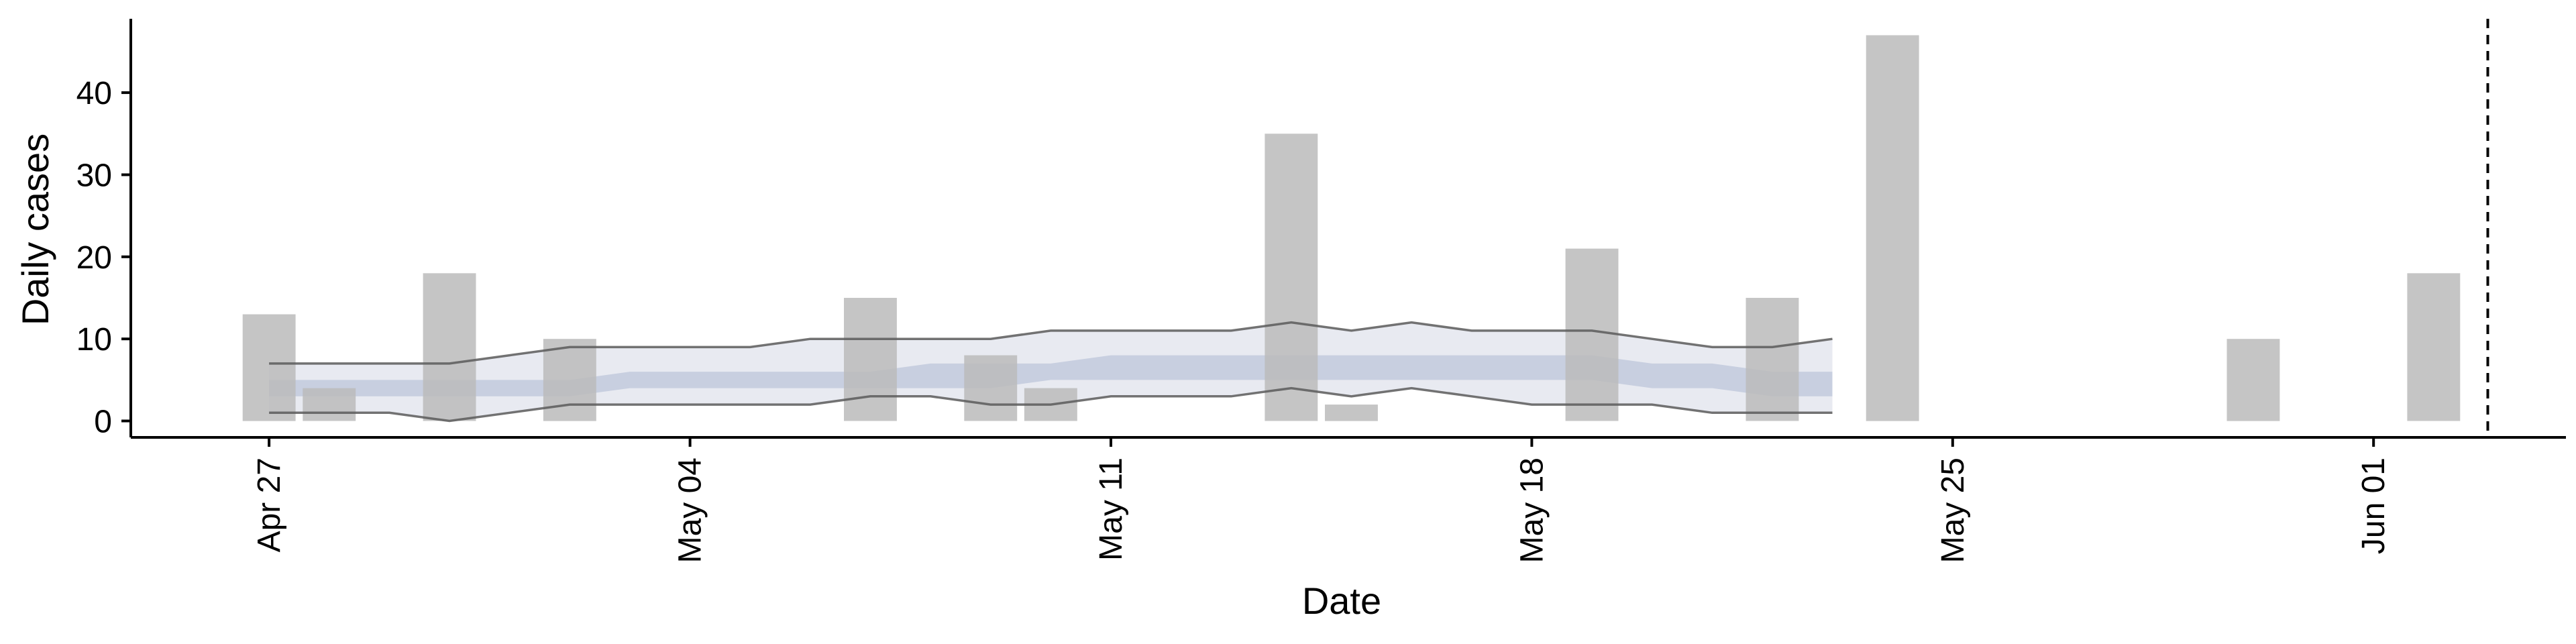 The height and width of the screenshot is (644, 2576). Describe the element at coordinates (690, 510) in the screenshot. I see `x-tick-label-may-04: May 04` at that location.